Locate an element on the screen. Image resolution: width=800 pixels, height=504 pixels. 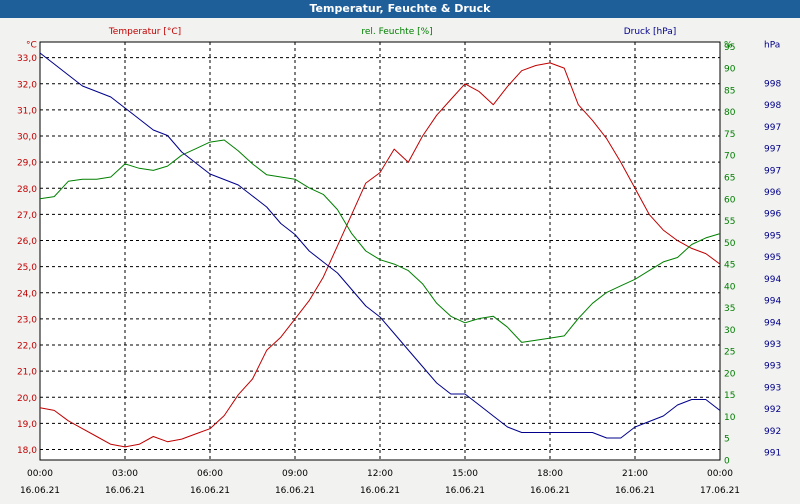
humidity-axis: 0 5 10 15 20 25 30 35 40 45 50 55 60 65 70 75 80 85 90 95% is located at coordinates (730, 254).